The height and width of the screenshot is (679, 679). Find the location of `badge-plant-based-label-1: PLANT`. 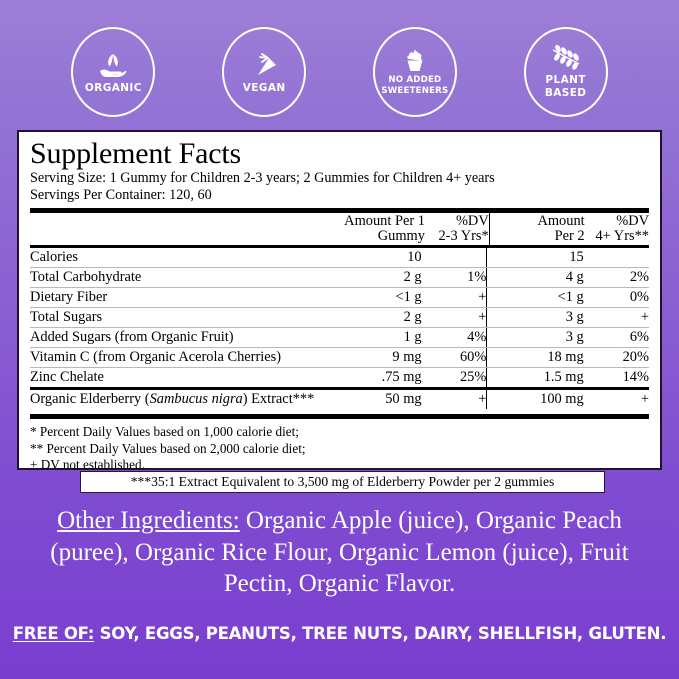

badge-plant-based-label-1: PLANT is located at coordinates (565, 80).